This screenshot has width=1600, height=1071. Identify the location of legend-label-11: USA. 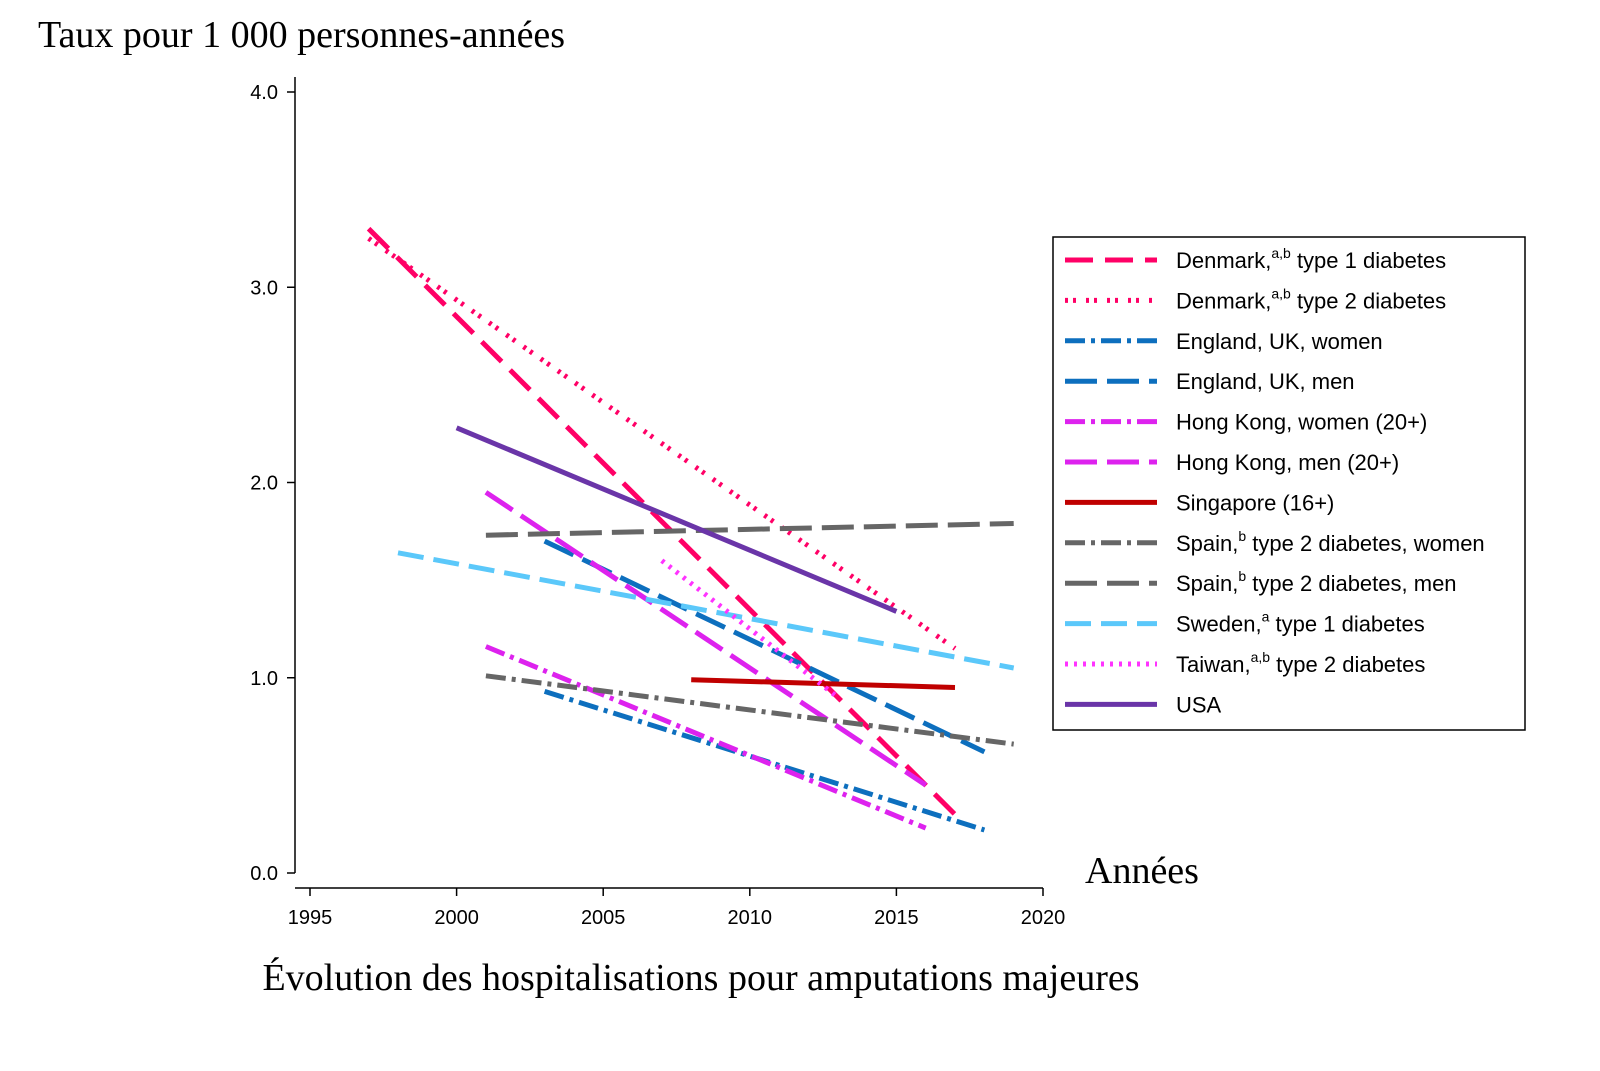
(1199, 704).